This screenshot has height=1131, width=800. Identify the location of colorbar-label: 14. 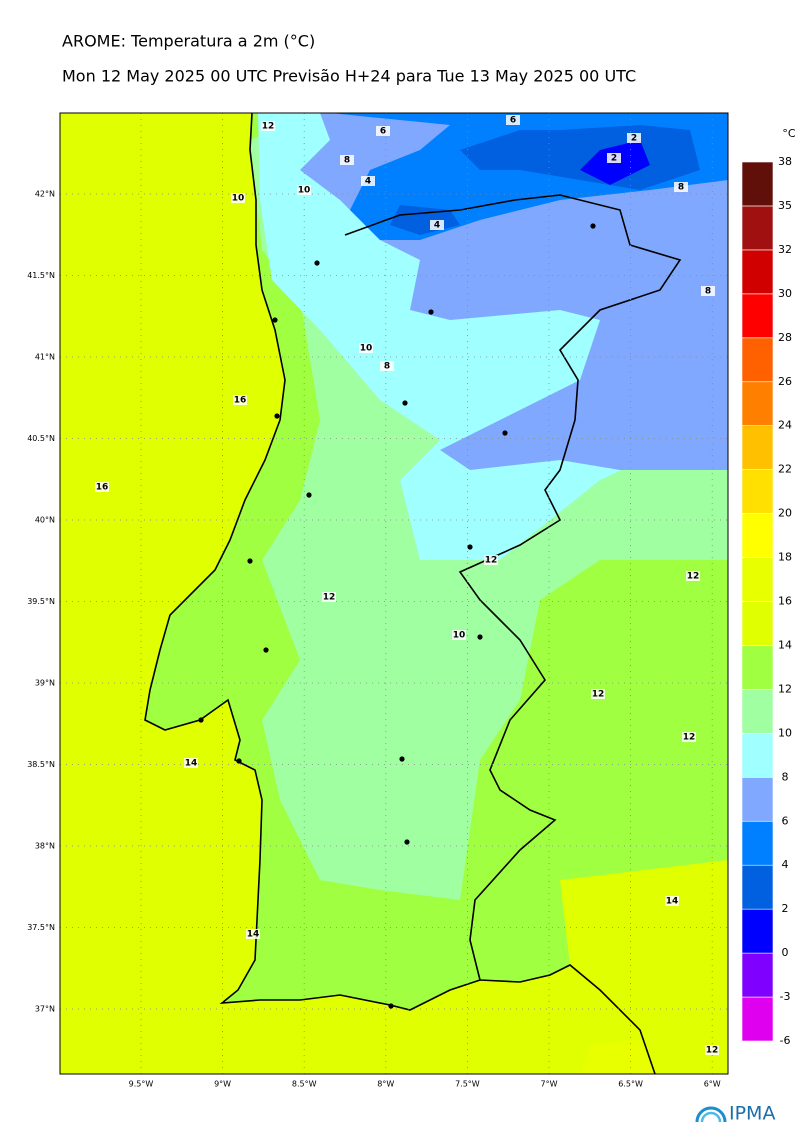
(785, 644).